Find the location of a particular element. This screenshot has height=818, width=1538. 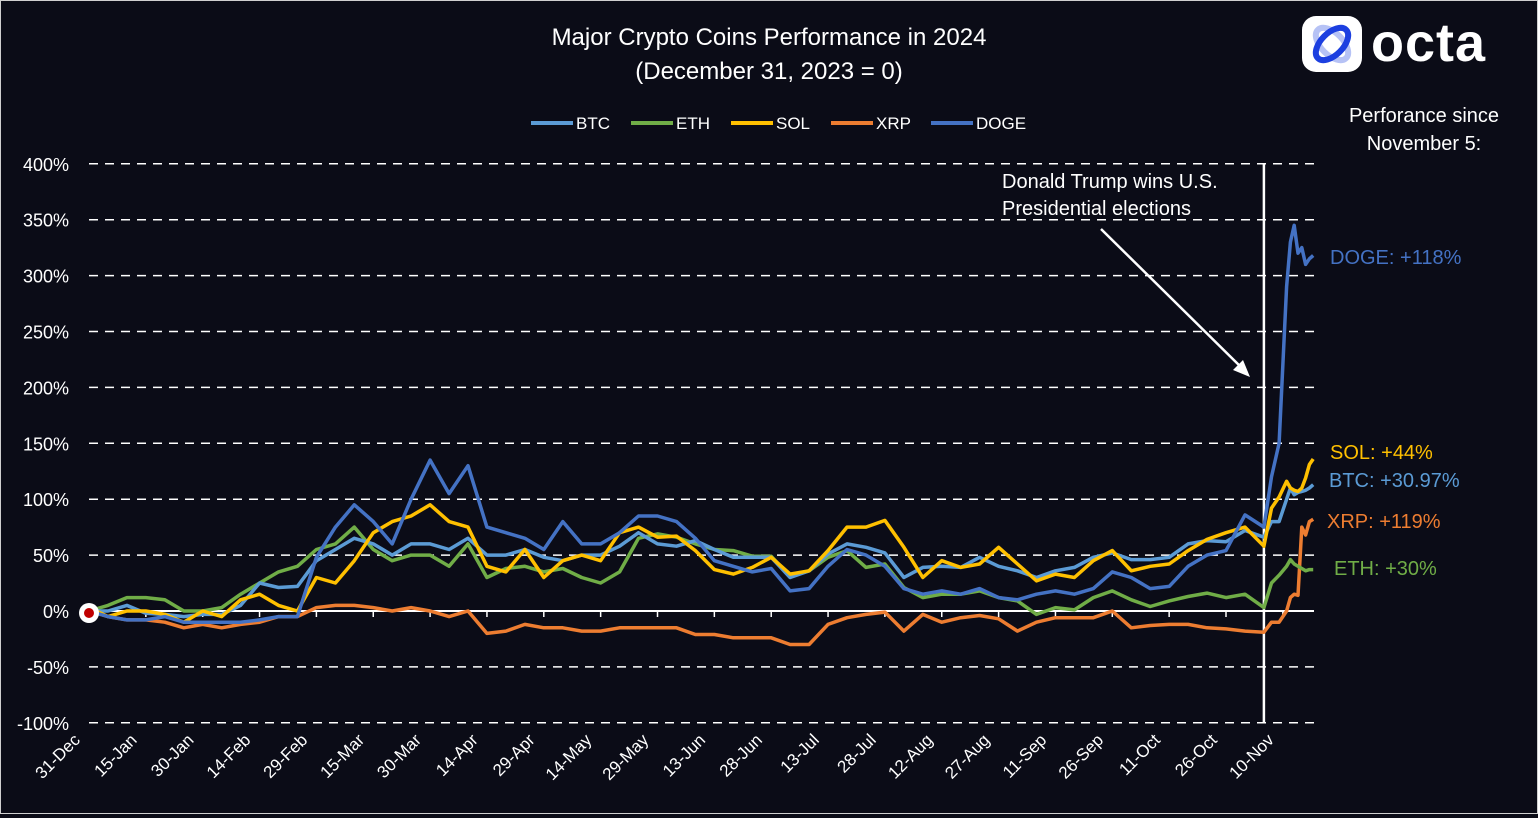

x-tick-label: 26-Sep is located at coordinates (1081, 756).